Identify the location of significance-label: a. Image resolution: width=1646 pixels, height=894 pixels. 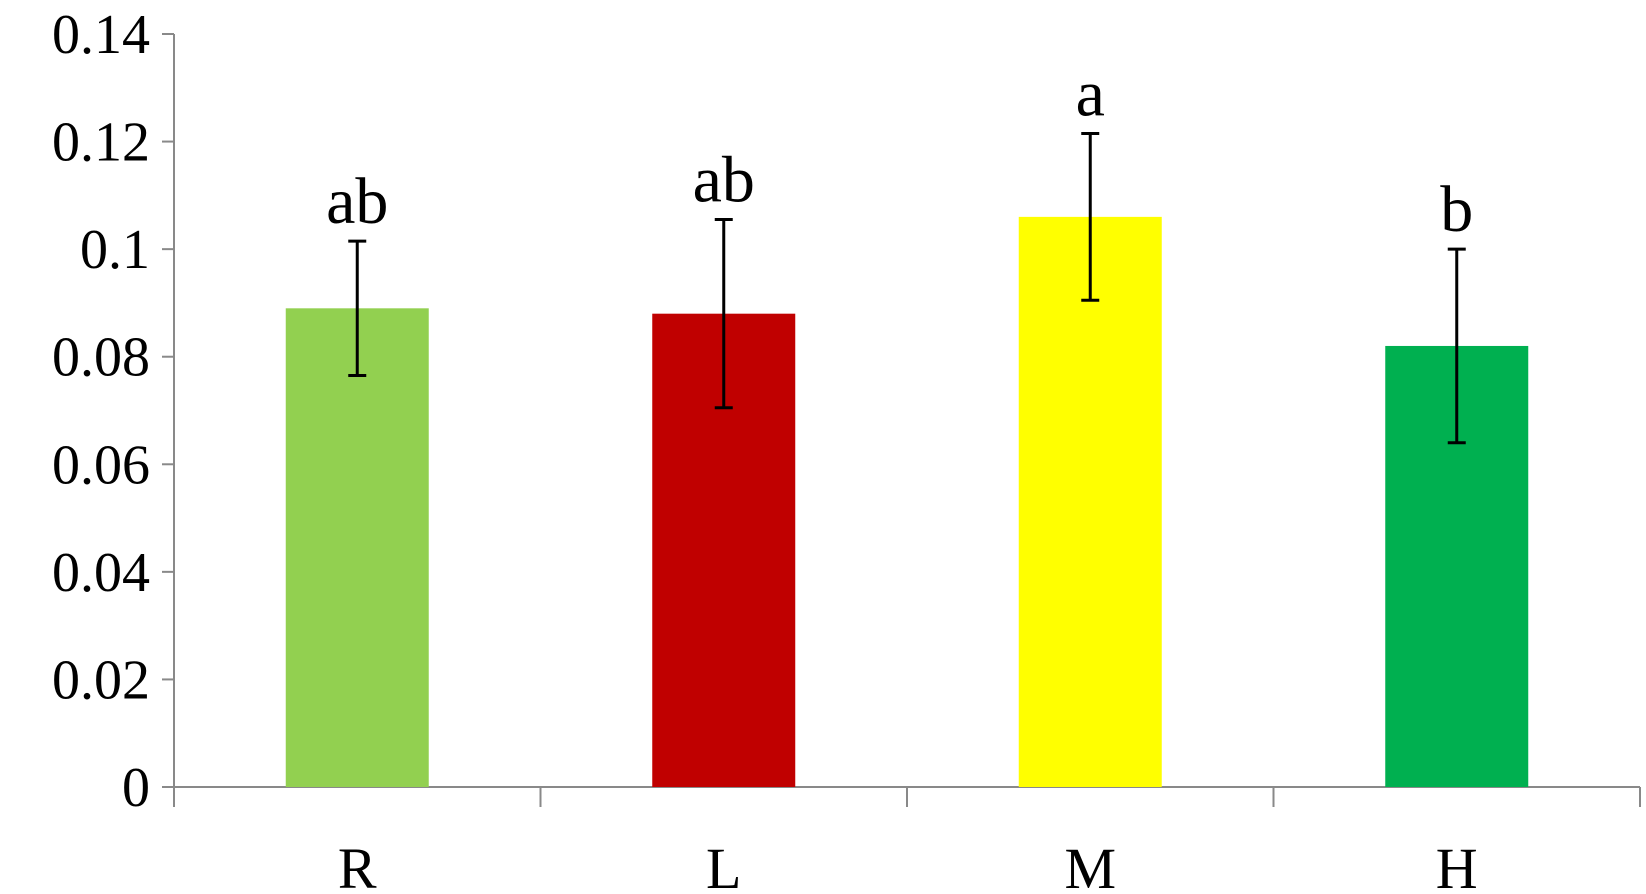
(1090, 94).